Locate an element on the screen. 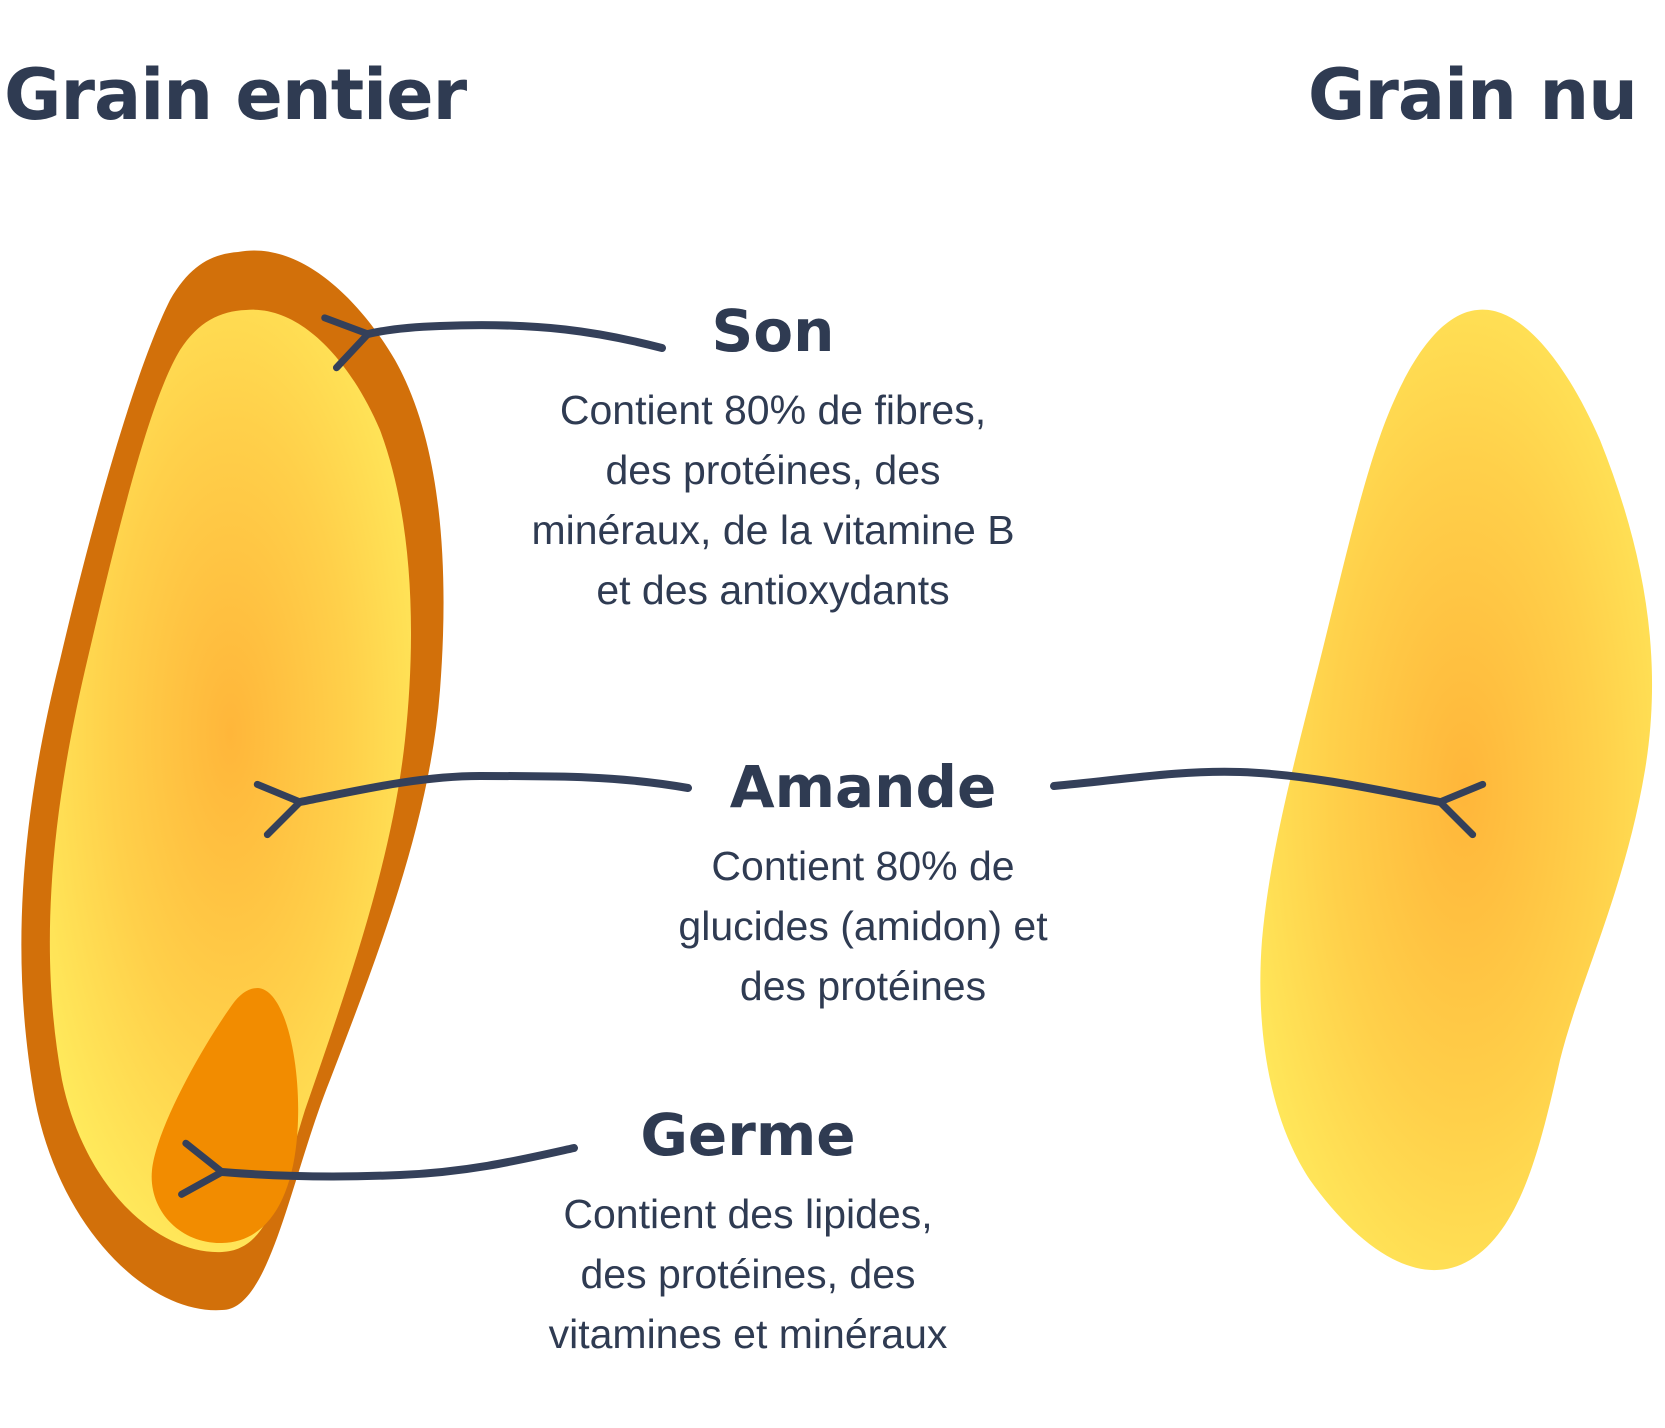 Image resolution: width=1665 pixels, height=1428 pixels. germe-heading: Germe is located at coordinates (748, 1135).